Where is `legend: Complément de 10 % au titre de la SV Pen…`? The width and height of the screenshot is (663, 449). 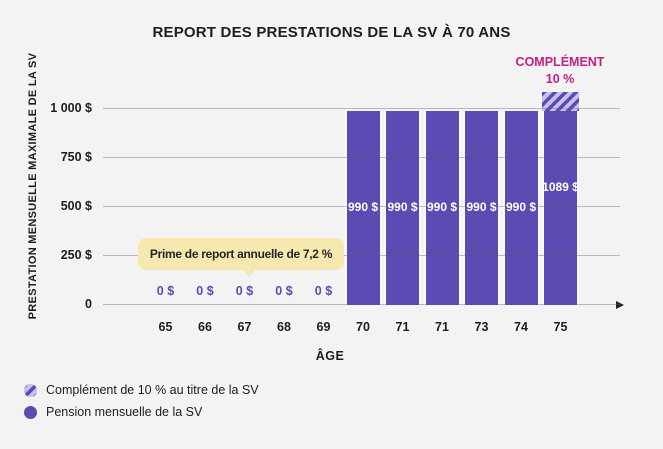 legend: Complément de 10 % au titre de la SV Pen… is located at coordinates (141, 405).